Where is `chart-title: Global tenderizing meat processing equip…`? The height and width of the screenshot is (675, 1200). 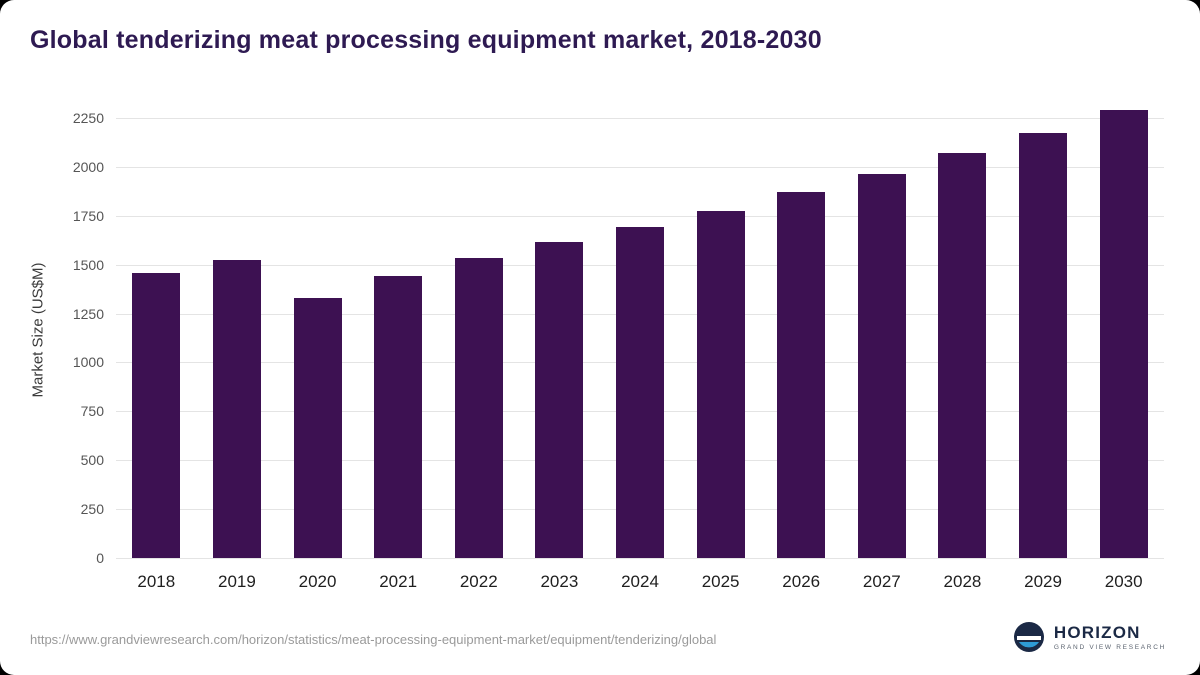 chart-title: Global tenderizing meat processing equip… is located at coordinates (426, 40).